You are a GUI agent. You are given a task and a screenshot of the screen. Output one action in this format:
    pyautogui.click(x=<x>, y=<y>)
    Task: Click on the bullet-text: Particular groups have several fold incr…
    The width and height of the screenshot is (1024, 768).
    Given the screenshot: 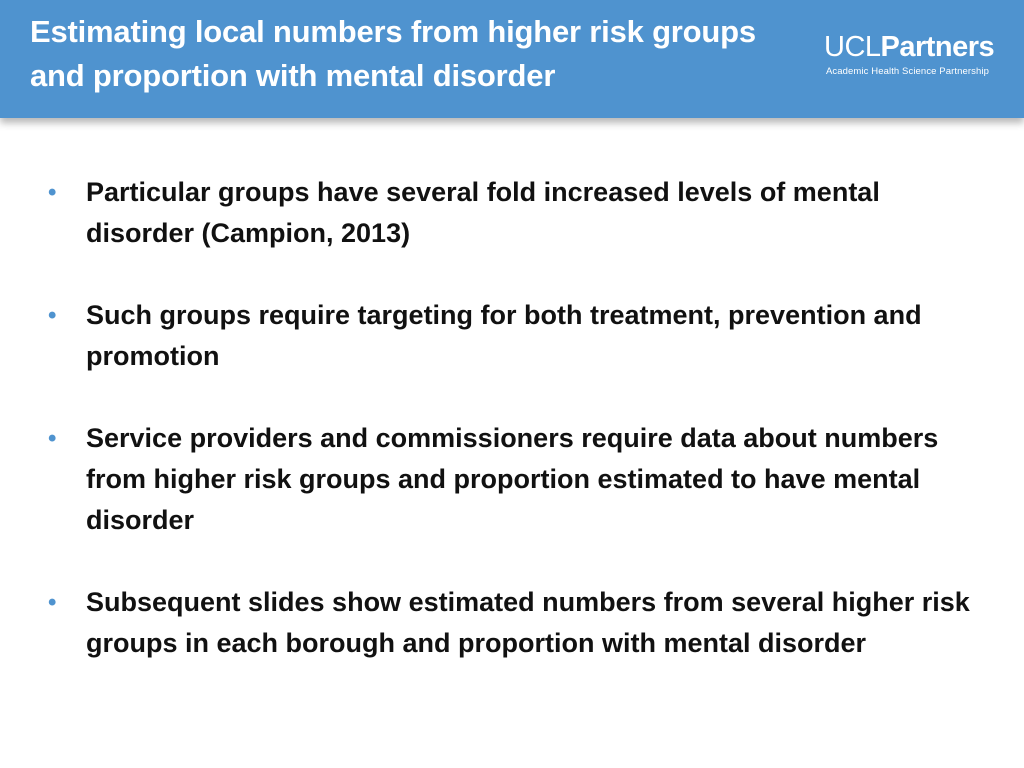 What is the action you would take?
    pyautogui.click(x=483, y=212)
    